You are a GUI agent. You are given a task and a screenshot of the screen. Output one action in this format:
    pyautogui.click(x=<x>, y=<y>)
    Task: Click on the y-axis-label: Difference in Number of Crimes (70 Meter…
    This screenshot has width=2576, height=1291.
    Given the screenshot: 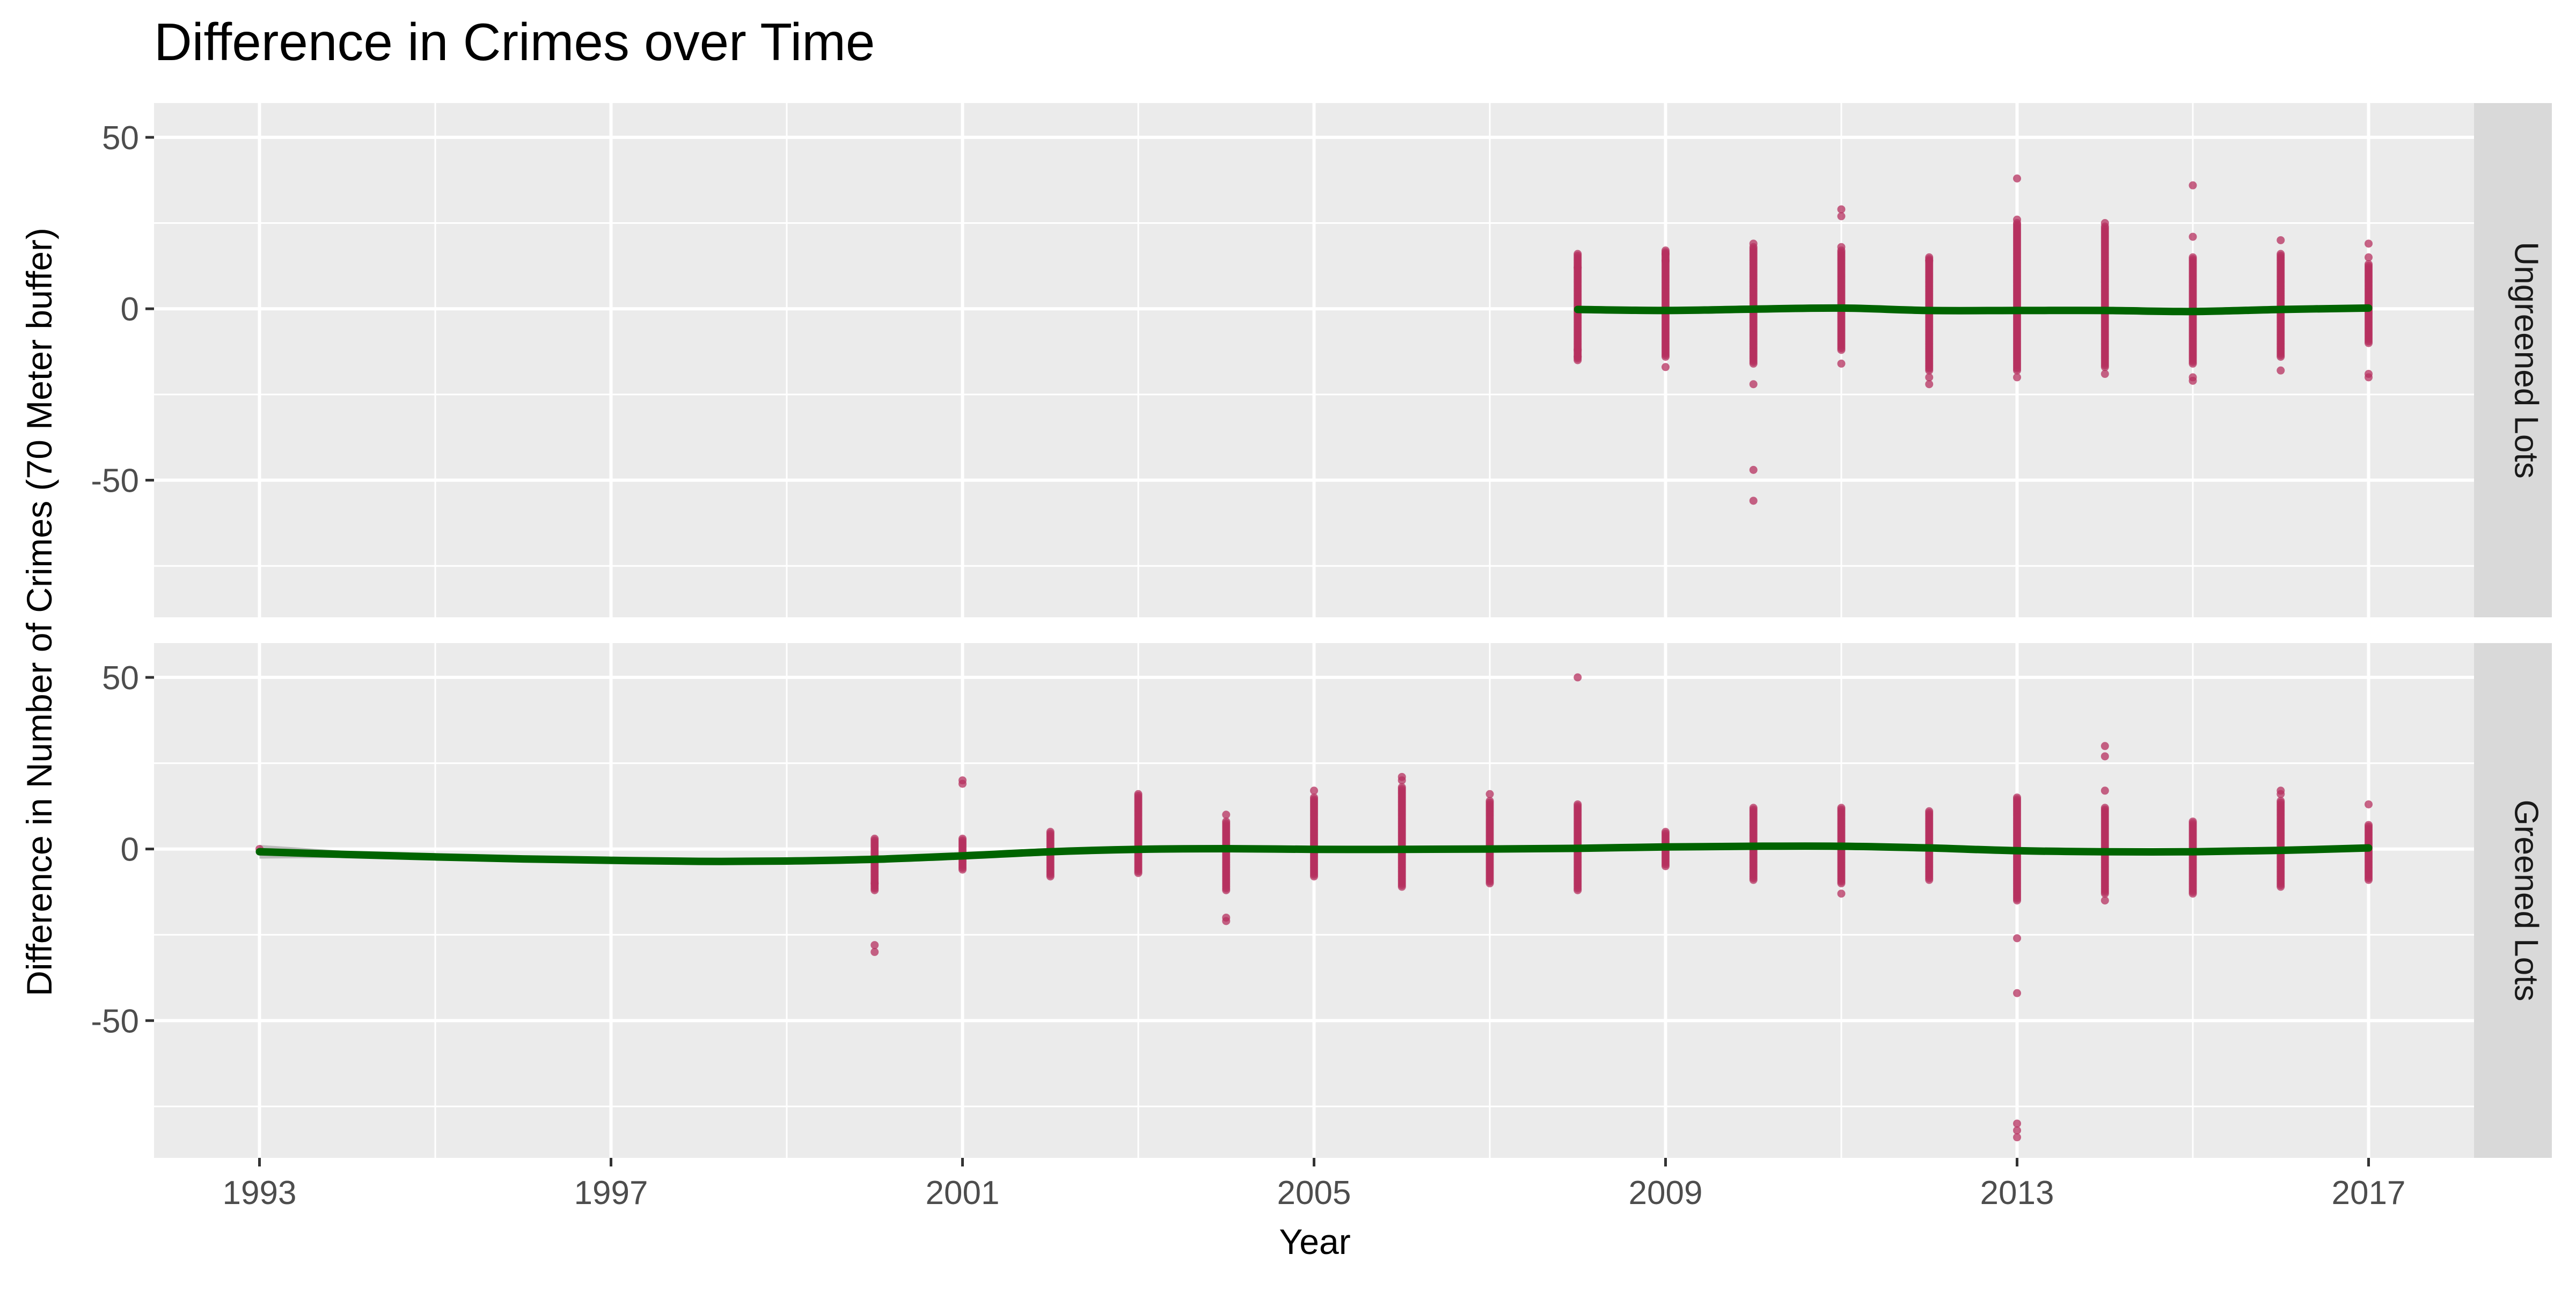 What is the action you would take?
    pyautogui.click(x=39, y=612)
    